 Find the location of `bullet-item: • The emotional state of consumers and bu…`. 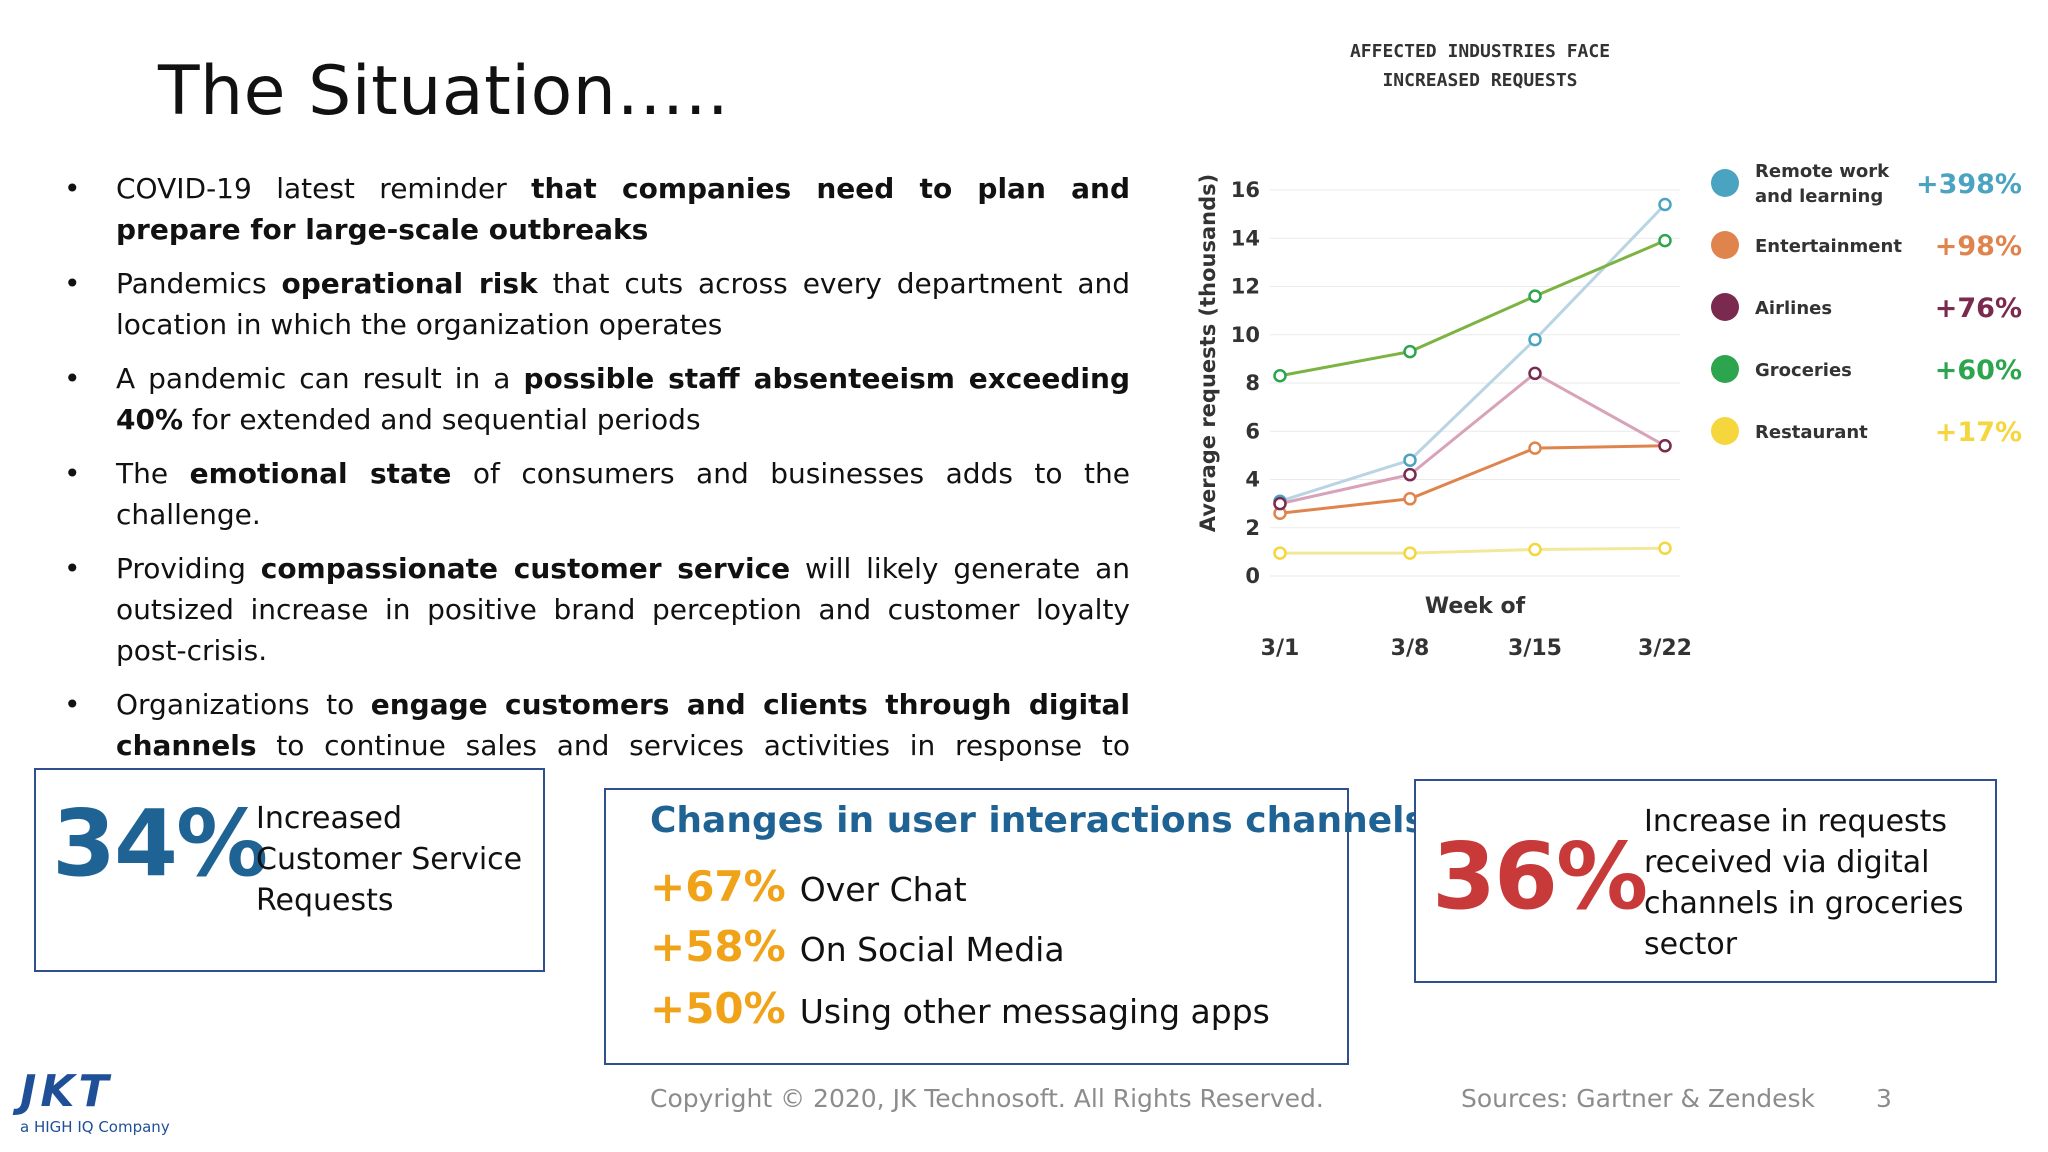

bullet-item: • The emotional state of consumers and bu… is located at coordinates (597, 494).